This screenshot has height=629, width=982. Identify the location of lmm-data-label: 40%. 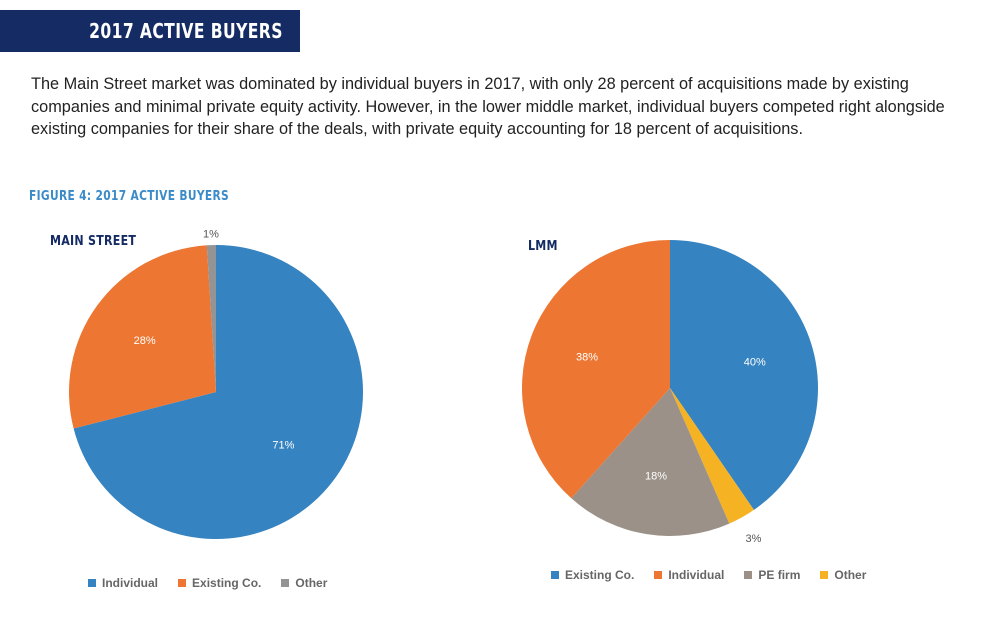
(755, 363).